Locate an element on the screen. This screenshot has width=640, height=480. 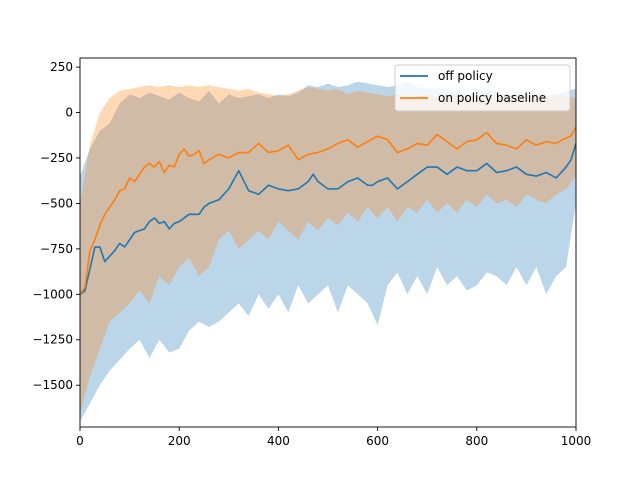
y-tick-label: −750 is located at coordinates (56, 249).